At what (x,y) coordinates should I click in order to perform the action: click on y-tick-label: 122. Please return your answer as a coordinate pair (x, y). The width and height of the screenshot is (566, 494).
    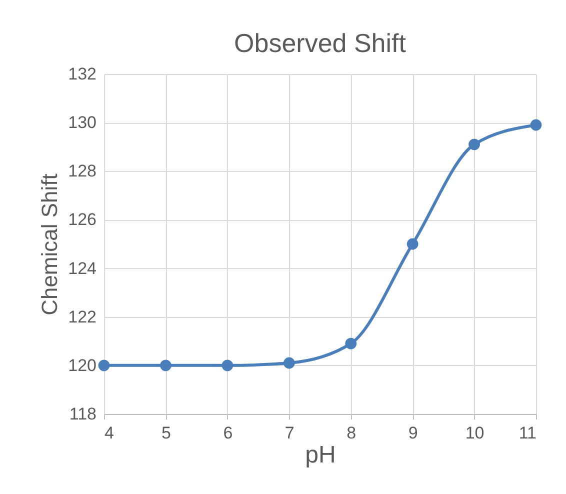
    Looking at the image, I should click on (82, 316).